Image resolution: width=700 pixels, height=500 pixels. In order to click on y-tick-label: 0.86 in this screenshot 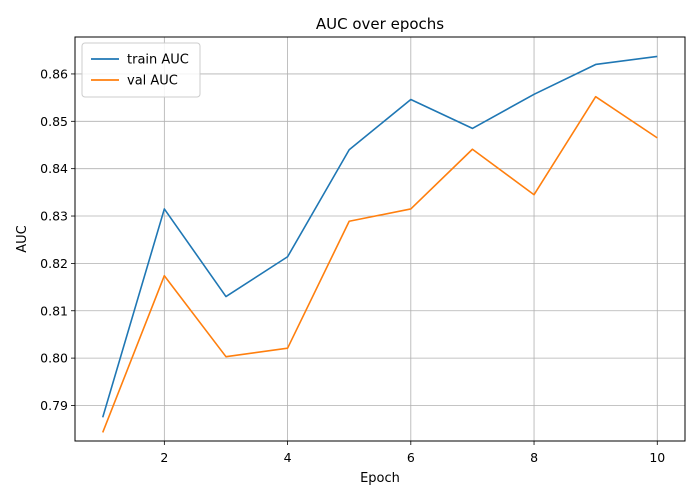, I will do `click(54, 73)`.